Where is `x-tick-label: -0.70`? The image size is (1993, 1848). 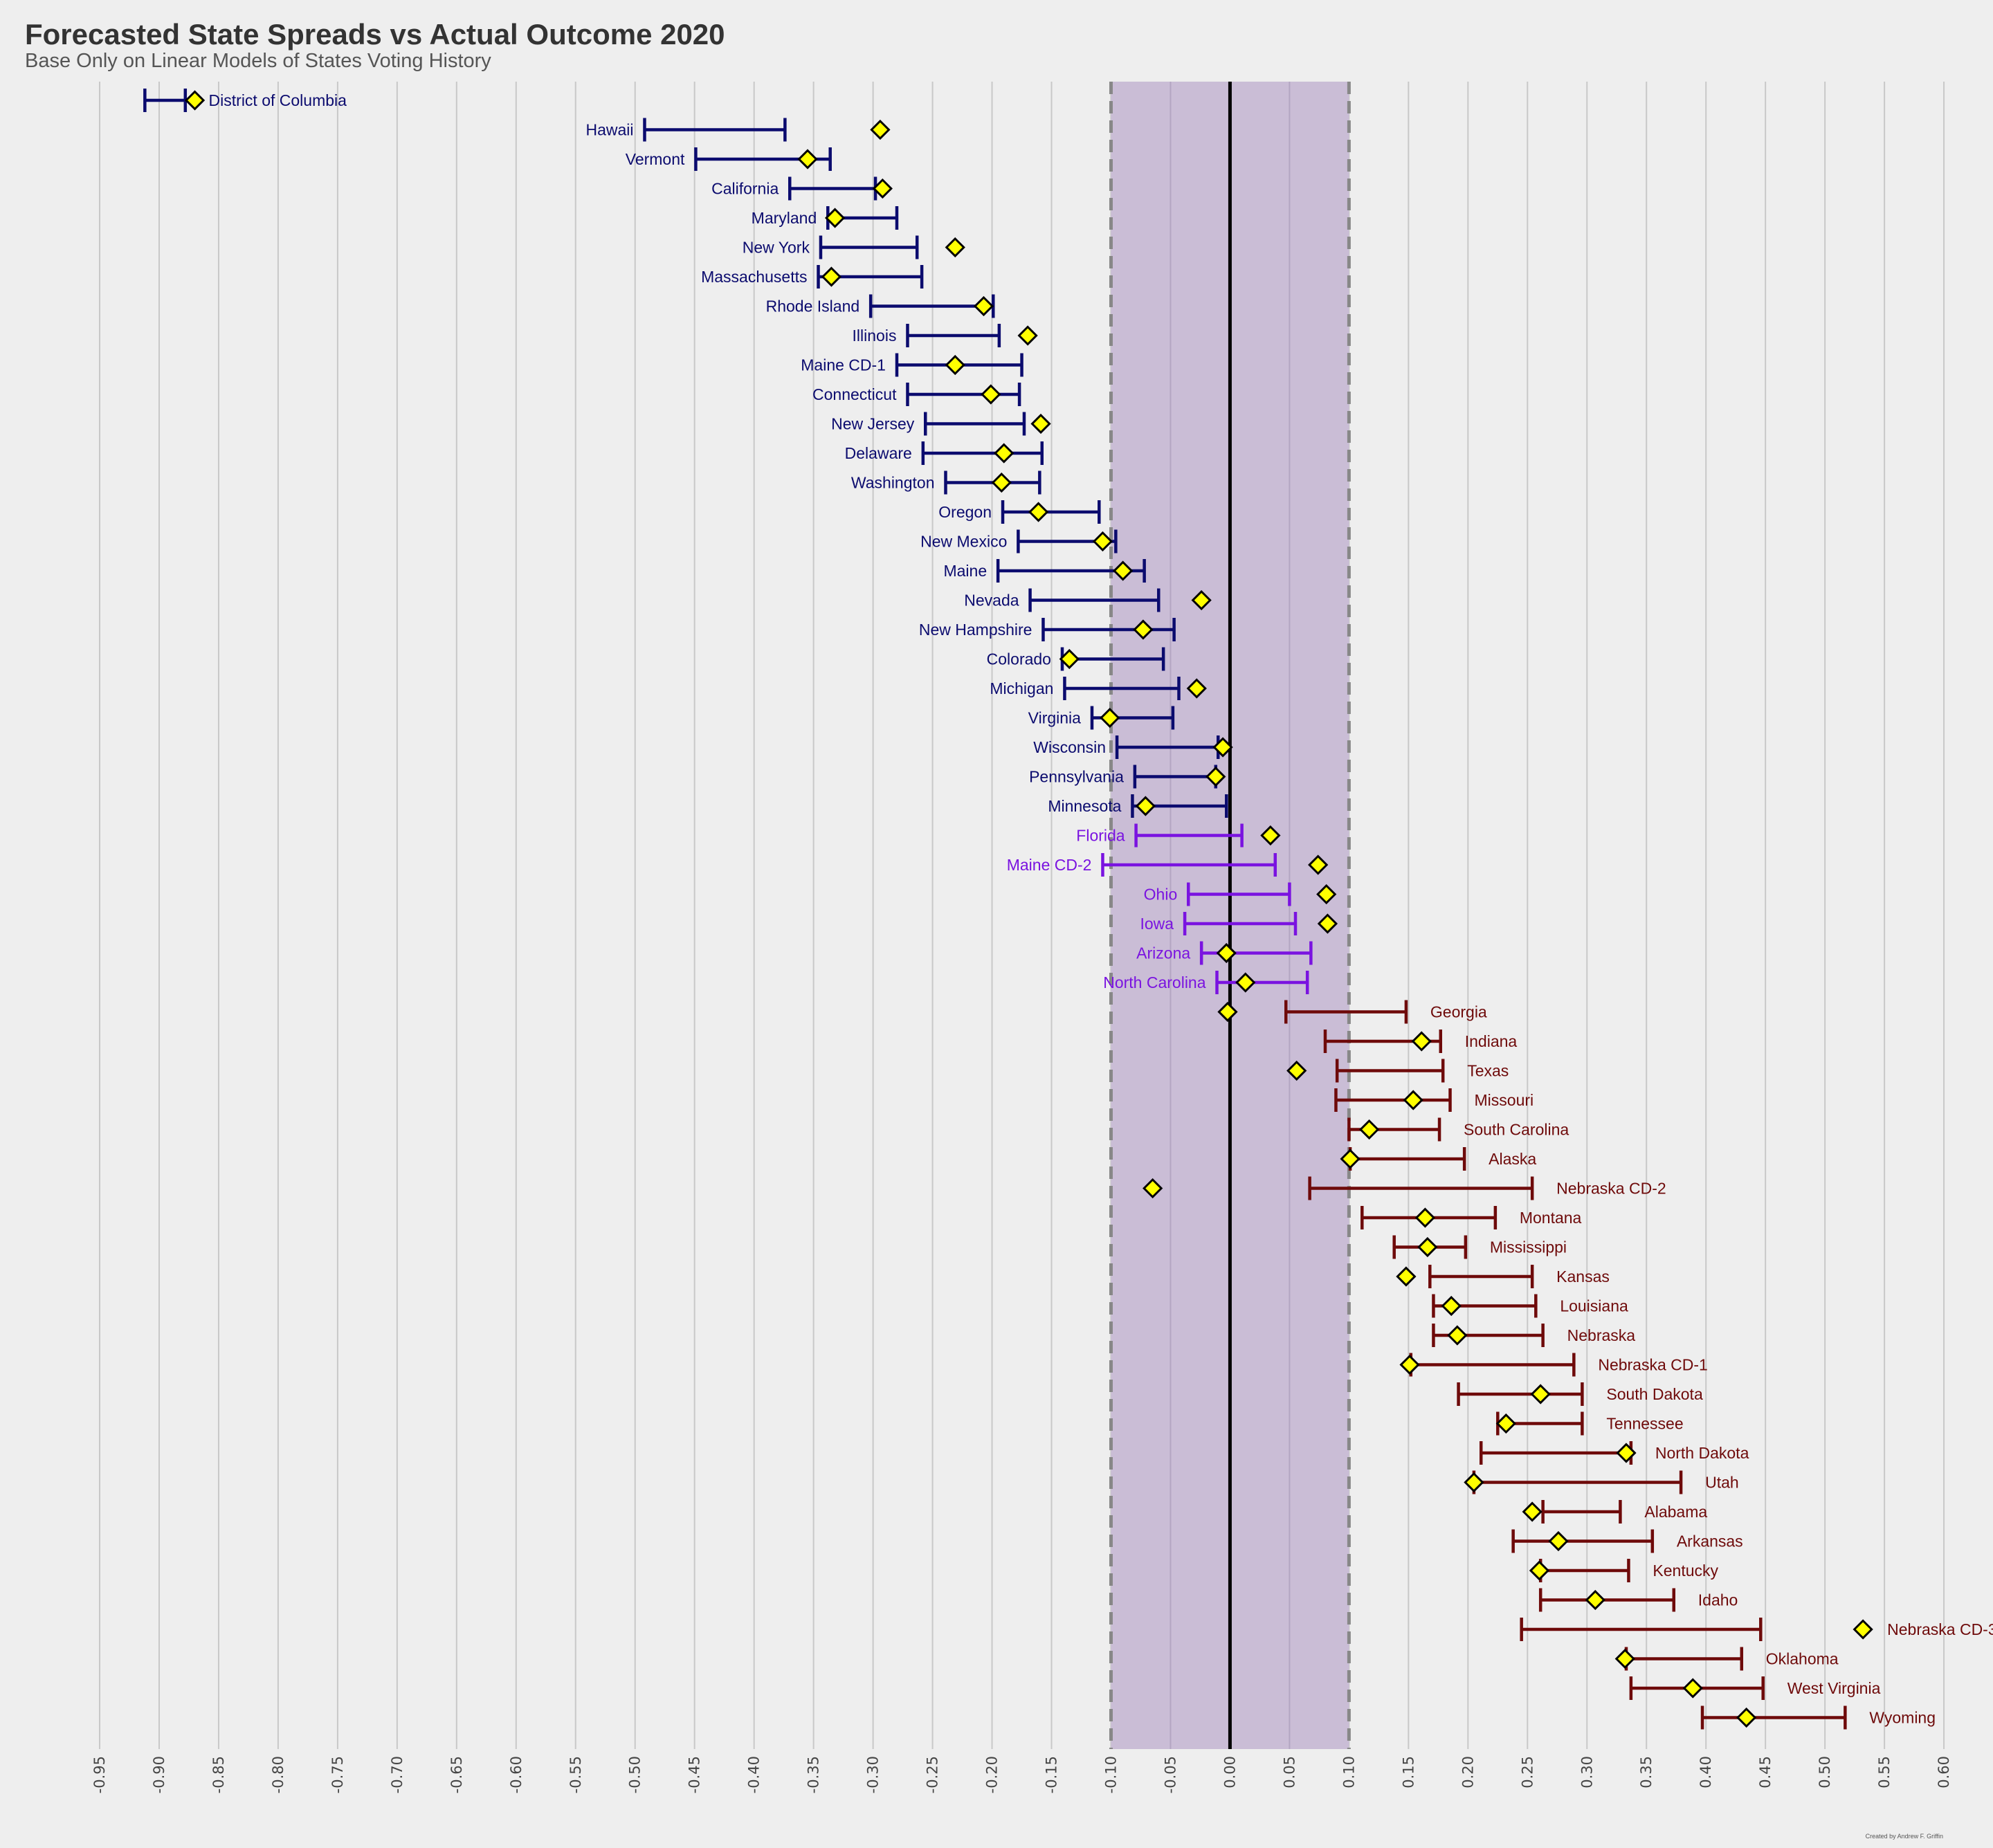 x-tick-label: -0.70 is located at coordinates (397, 1774).